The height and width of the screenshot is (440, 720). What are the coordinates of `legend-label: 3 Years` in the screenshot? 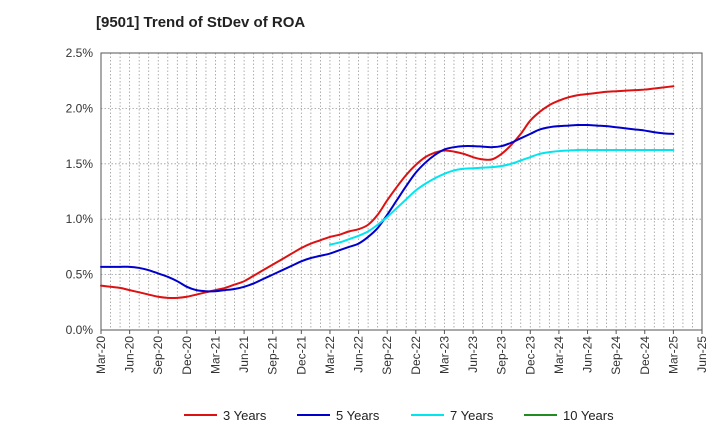 It's located at (245, 415).